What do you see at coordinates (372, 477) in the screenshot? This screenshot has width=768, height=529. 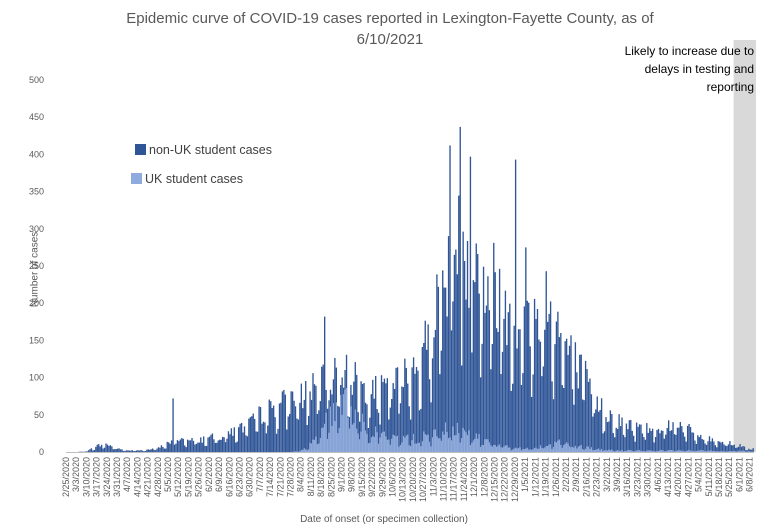 I see `x-tick-label: 9/22/2020` at bounding box center [372, 477].